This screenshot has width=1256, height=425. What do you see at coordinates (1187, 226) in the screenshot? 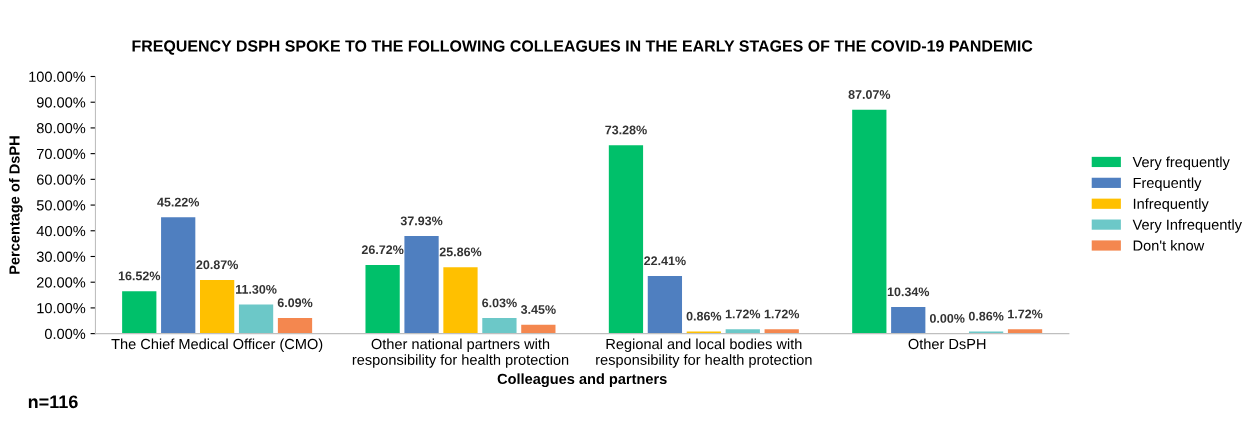
I see `legend-label: Very Infrequently` at bounding box center [1187, 226].